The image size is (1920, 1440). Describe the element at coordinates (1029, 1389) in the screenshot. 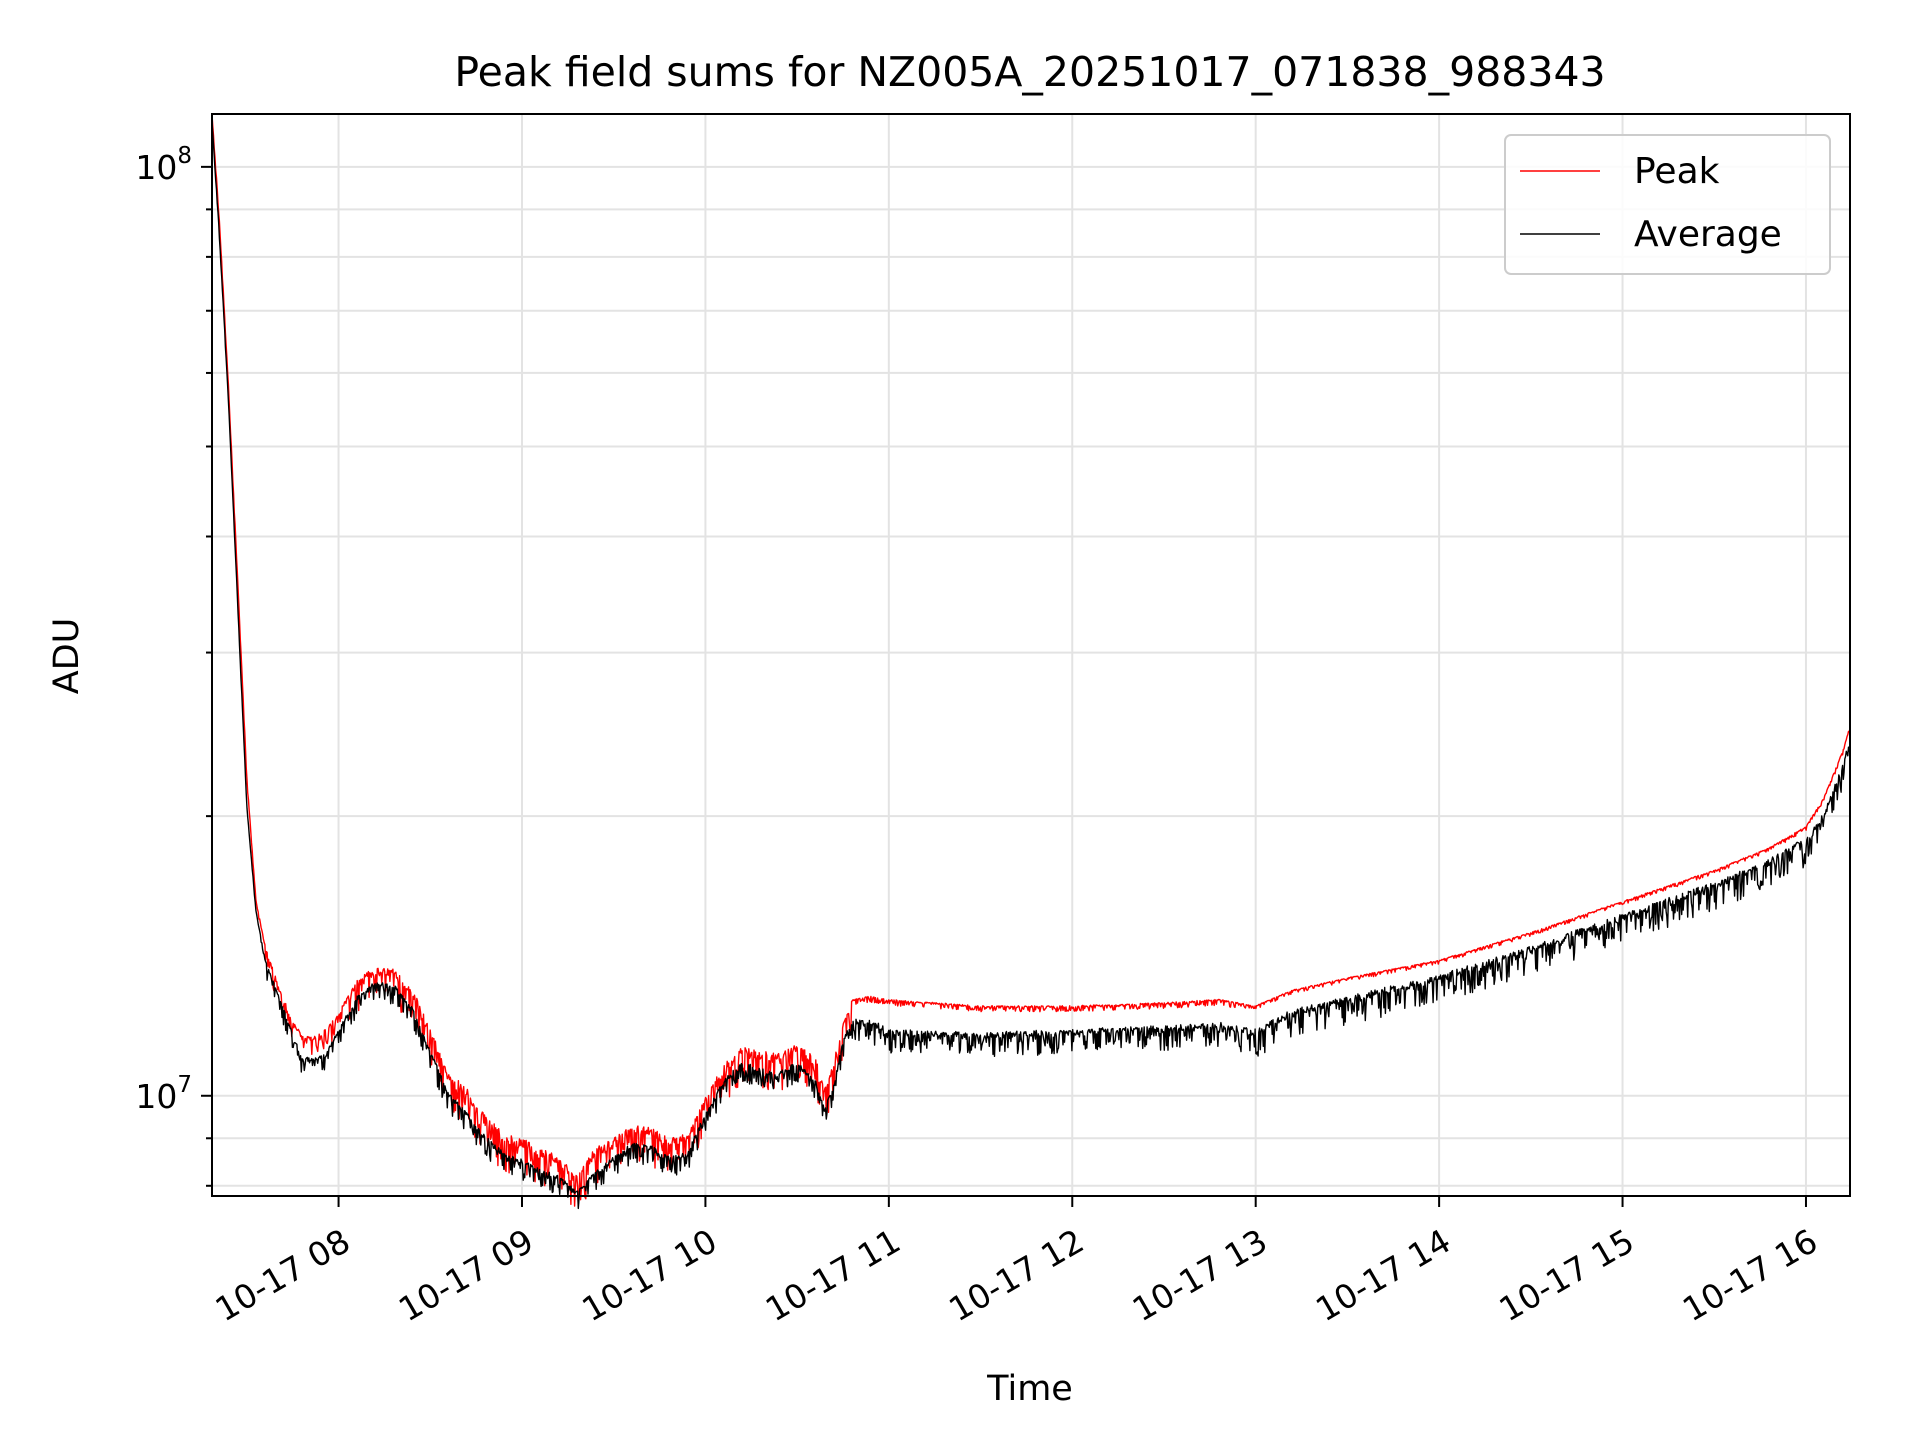

I see `x-axis-label: Time` at that location.